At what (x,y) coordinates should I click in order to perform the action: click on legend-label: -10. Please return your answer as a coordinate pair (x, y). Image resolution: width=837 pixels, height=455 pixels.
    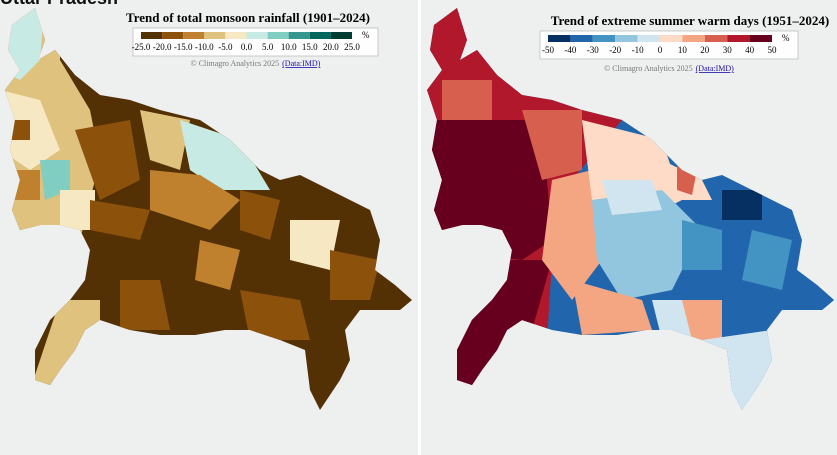
    Looking at the image, I should click on (638, 50).